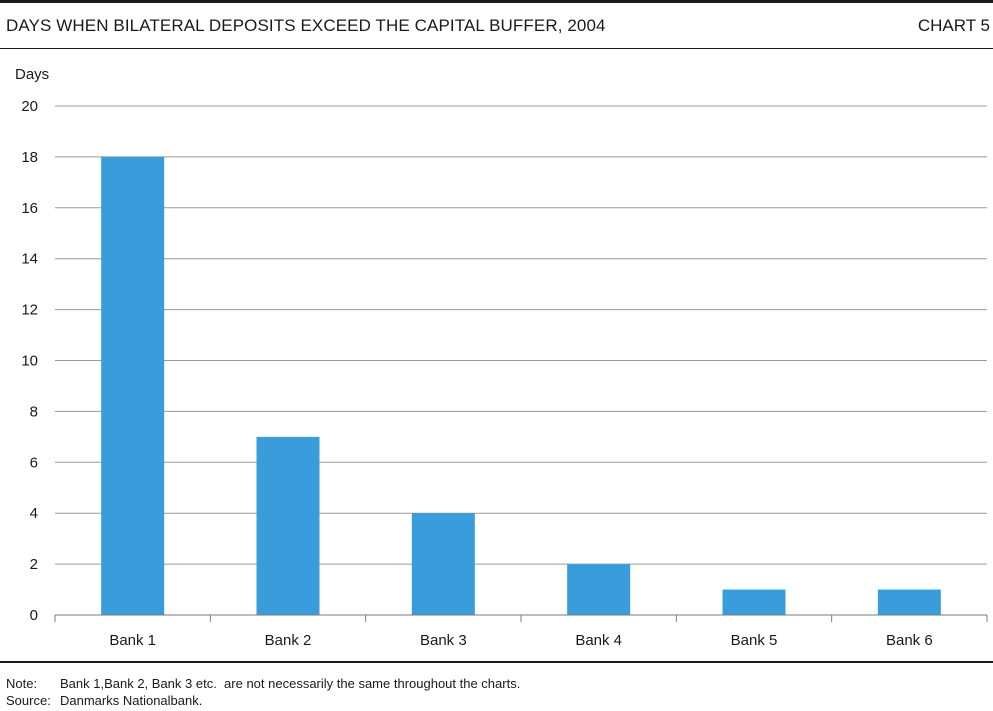  Describe the element at coordinates (34, 411) in the screenshot. I see `y-tick-label: 8` at that location.